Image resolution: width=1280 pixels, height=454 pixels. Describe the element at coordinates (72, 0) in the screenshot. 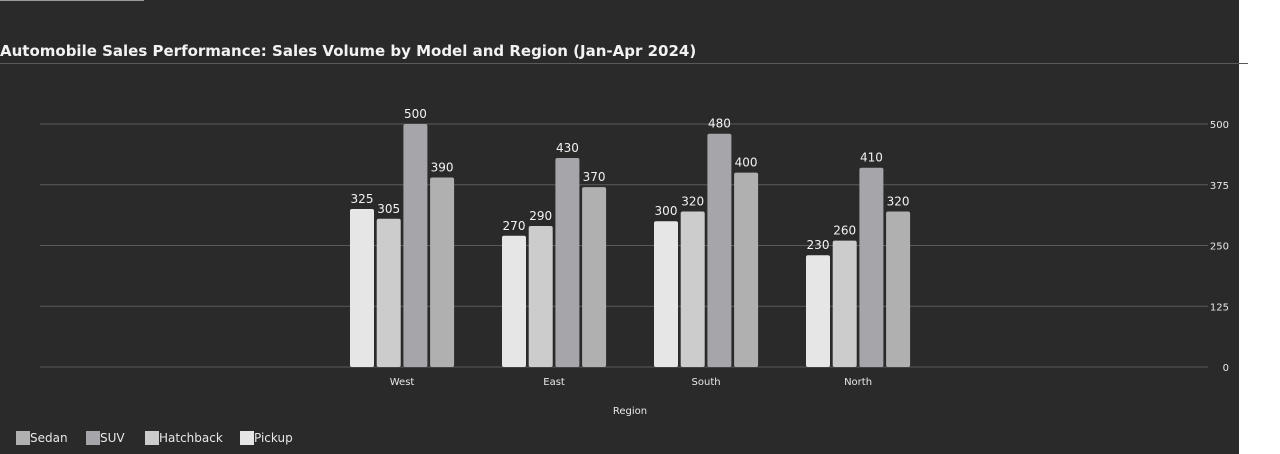

I see `top-tab-line` at that location.